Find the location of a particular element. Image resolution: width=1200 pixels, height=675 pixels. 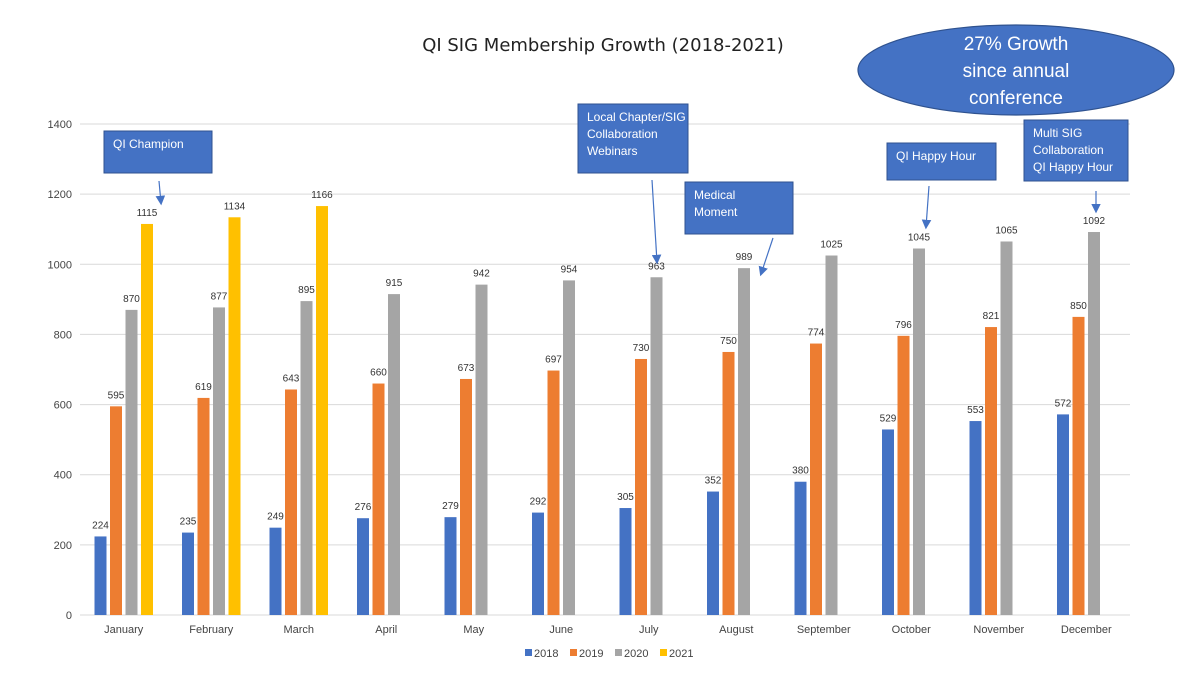

annotation-text: Multi SIG is located at coordinates (1057, 133).